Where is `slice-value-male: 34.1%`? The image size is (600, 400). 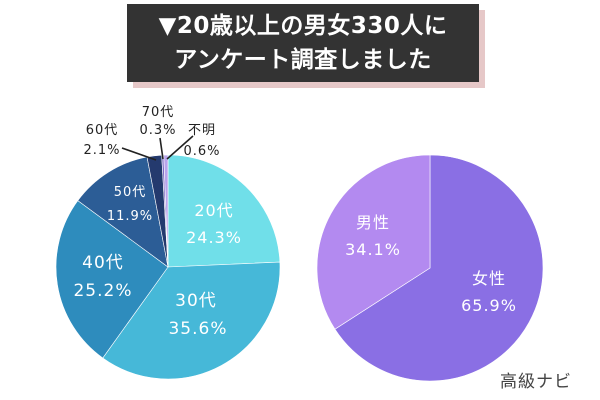 slice-value-male: 34.1% is located at coordinates (373, 249).